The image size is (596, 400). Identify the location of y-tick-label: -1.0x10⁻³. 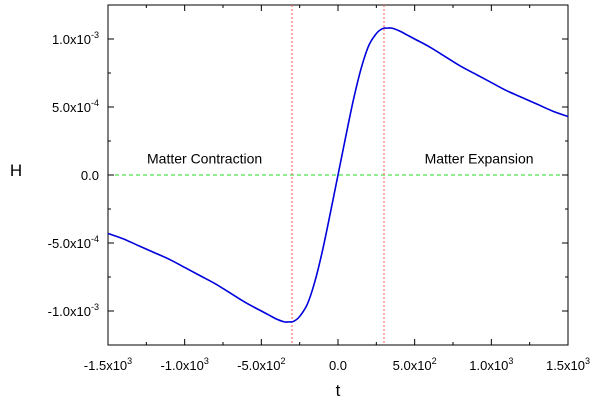
(73, 310).